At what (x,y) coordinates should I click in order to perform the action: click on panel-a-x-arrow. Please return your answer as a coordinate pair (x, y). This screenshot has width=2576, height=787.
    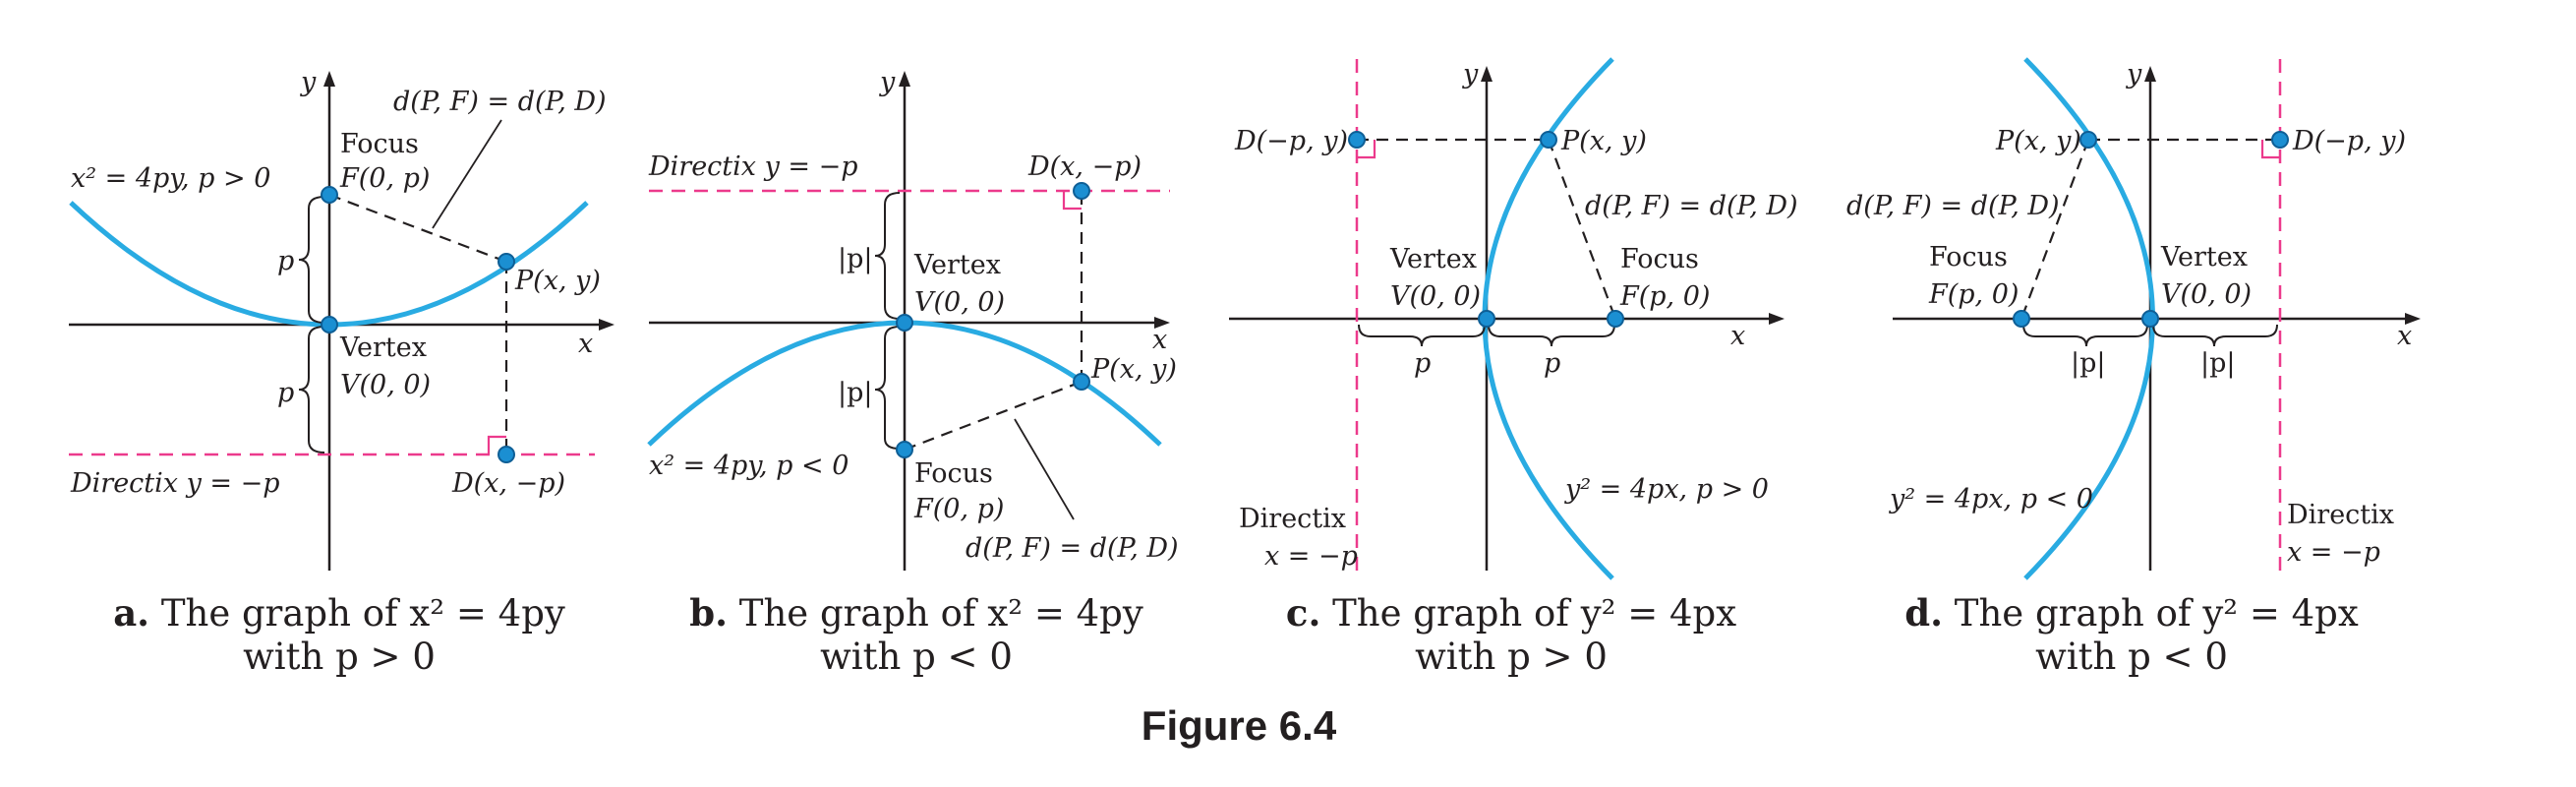
    Looking at the image, I should click on (607, 325).